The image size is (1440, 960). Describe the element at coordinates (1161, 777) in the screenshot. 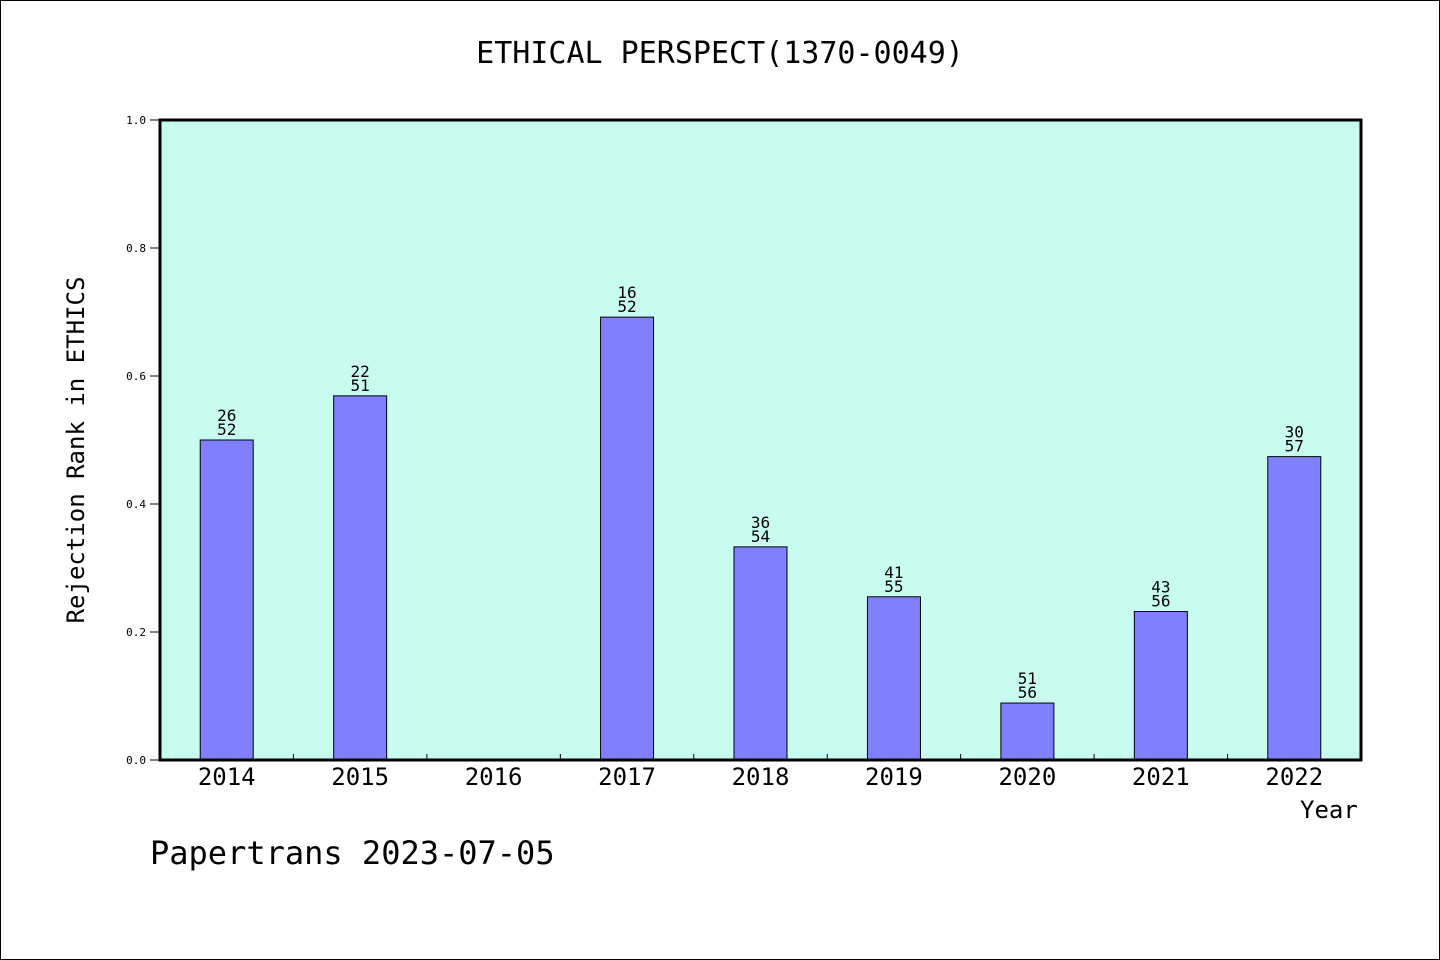

I see `x-tick-label: 2021` at that location.